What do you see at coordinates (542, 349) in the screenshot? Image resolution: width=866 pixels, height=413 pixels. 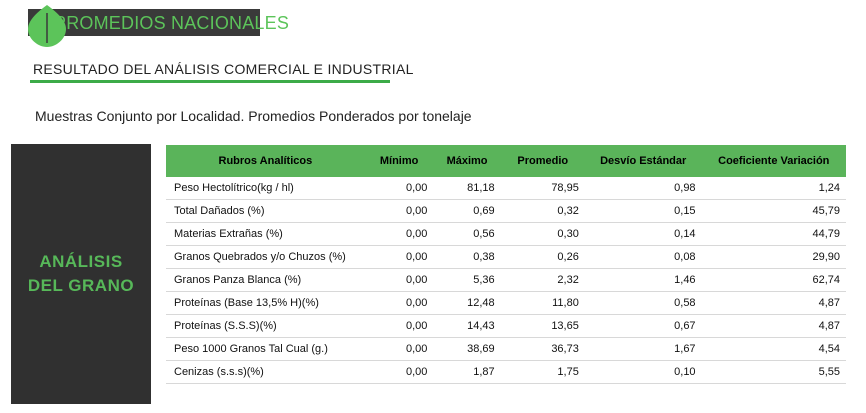 I see `table-cell: 36,73` at bounding box center [542, 349].